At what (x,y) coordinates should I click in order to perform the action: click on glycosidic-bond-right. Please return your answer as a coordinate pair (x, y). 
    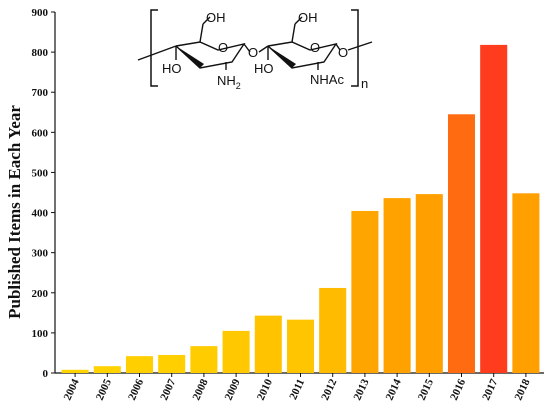
    Looking at the image, I should click on (263, 49).